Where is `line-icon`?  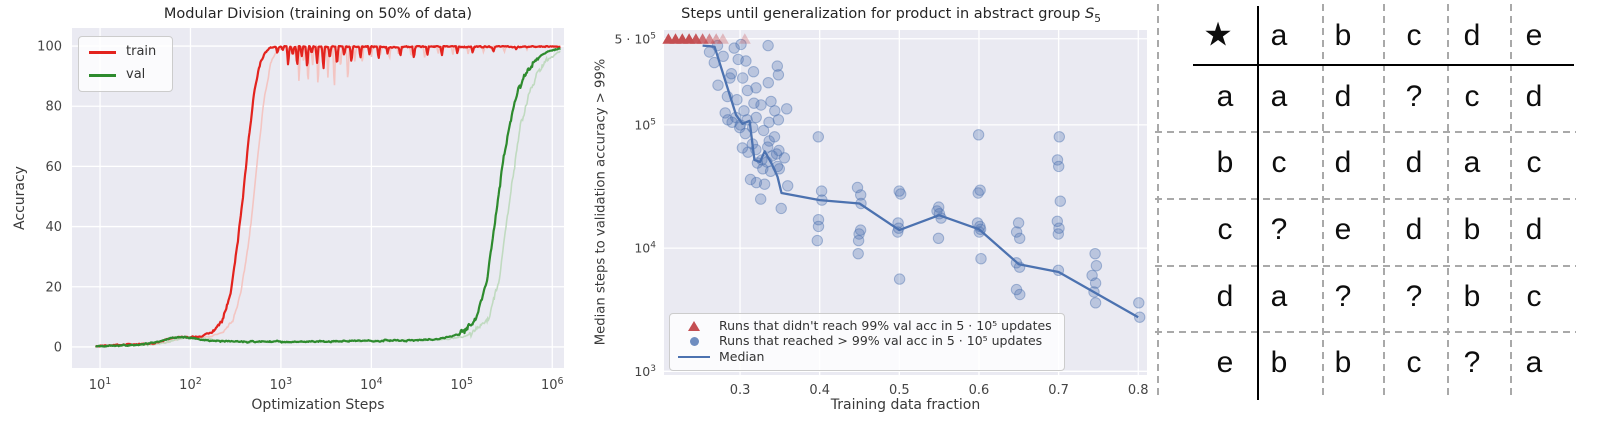
line-icon is located at coordinates (694, 357).